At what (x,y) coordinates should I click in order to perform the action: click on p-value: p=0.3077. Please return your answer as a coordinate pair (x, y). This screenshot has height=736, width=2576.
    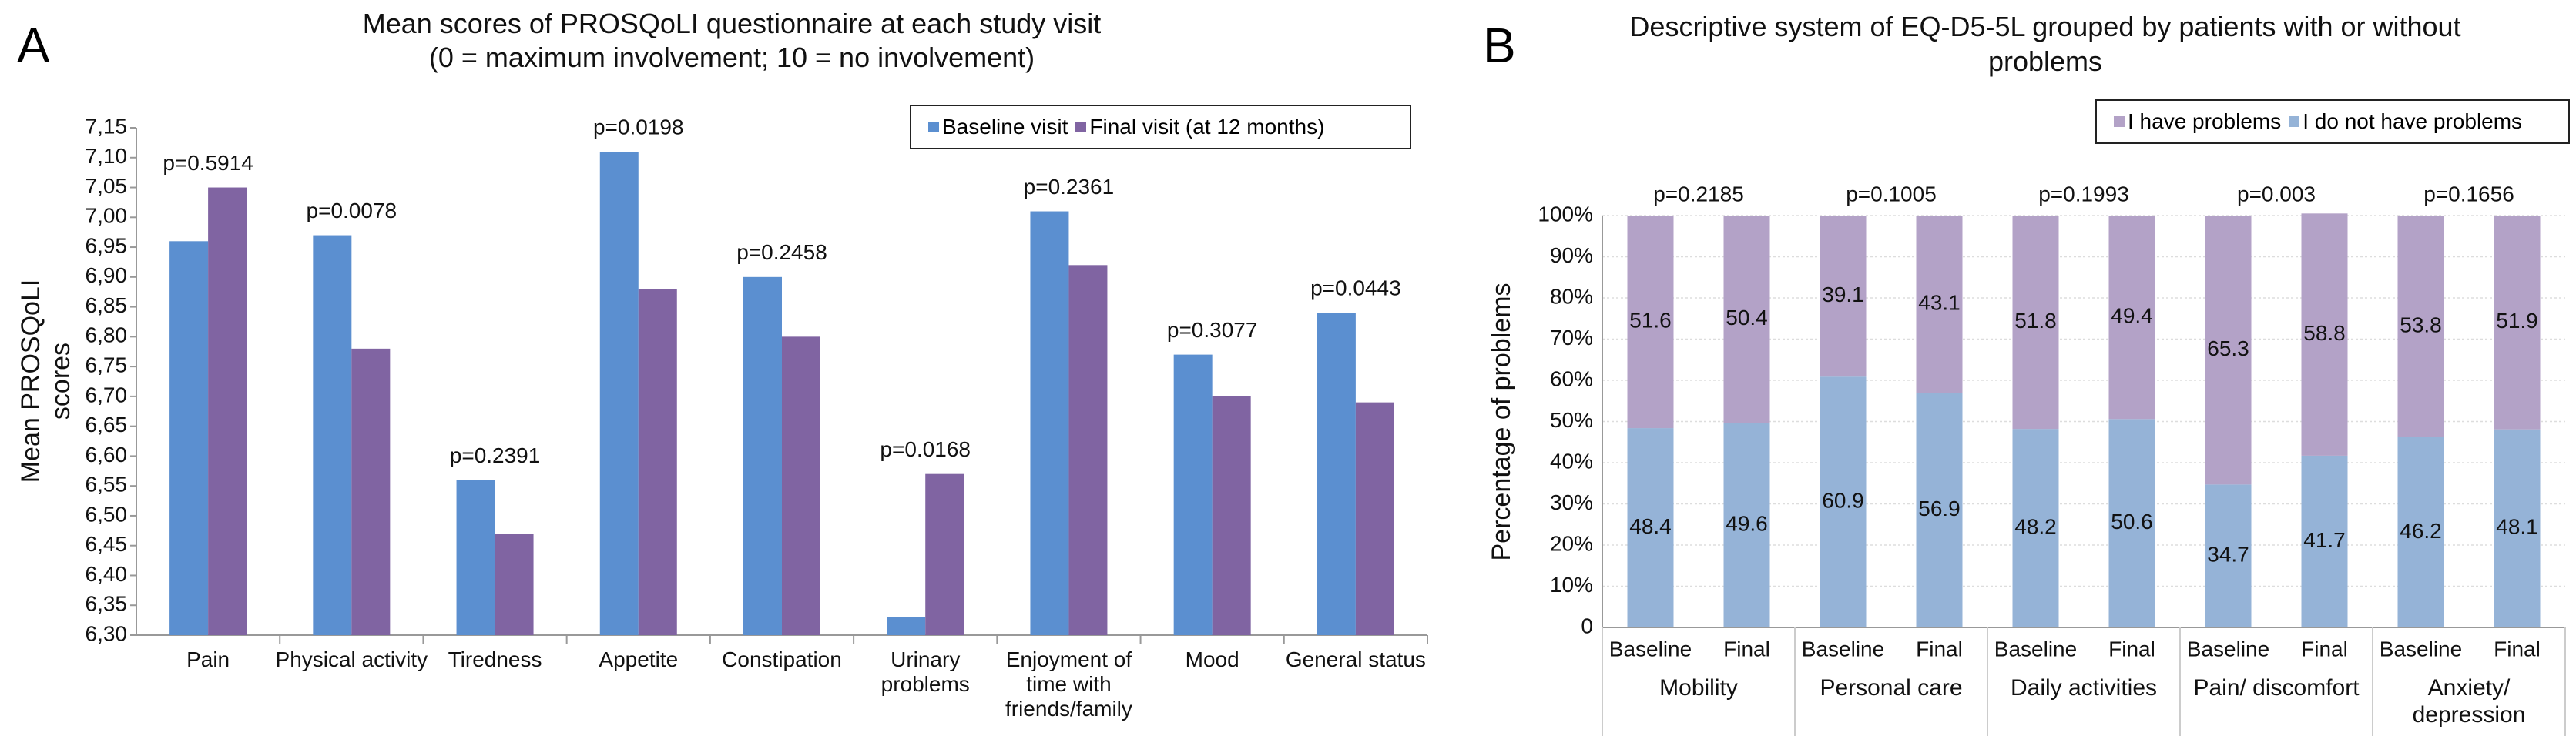
    Looking at the image, I should click on (1212, 330).